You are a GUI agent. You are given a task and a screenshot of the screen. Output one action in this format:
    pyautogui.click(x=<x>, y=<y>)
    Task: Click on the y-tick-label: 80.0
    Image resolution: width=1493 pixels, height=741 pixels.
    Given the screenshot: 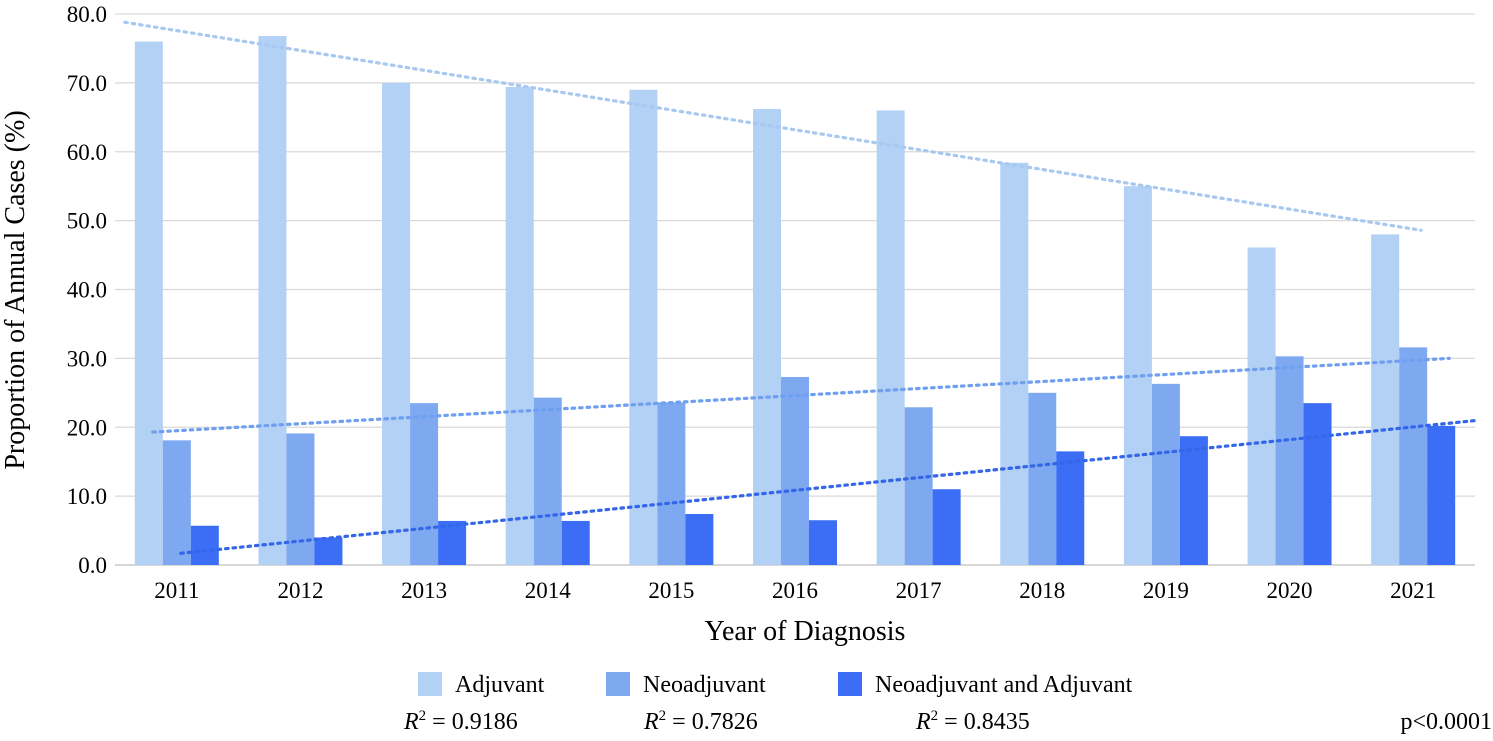 What is the action you would take?
    pyautogui.click(x=87, y=14)
    